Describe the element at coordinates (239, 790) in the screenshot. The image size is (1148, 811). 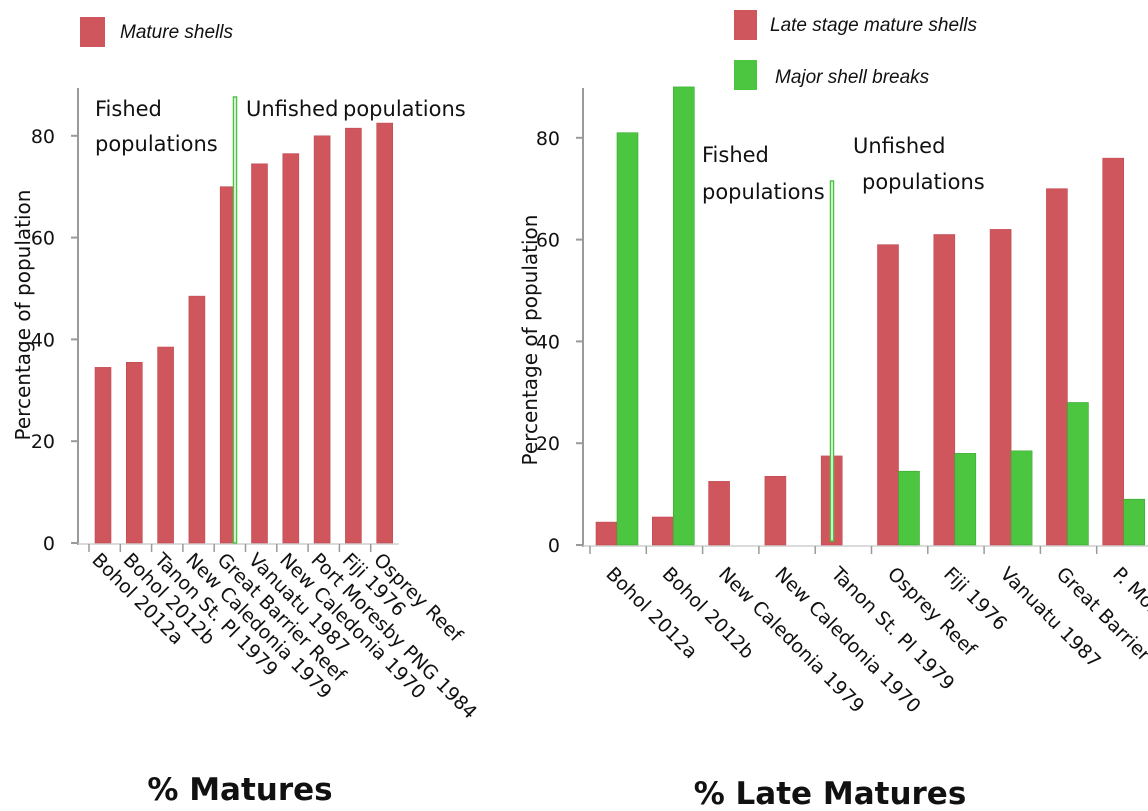
I see `chart-title: % Matures` at that location.